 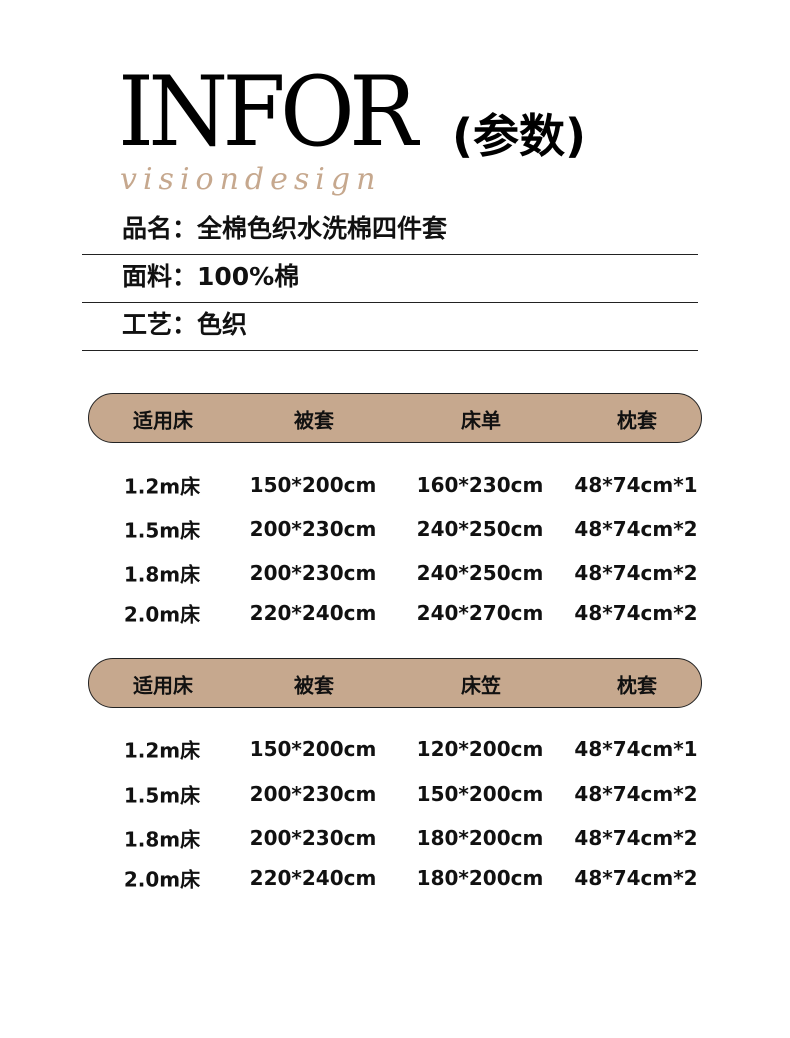 I want to click on title-en: INFOR, so click(x=268, y=112).